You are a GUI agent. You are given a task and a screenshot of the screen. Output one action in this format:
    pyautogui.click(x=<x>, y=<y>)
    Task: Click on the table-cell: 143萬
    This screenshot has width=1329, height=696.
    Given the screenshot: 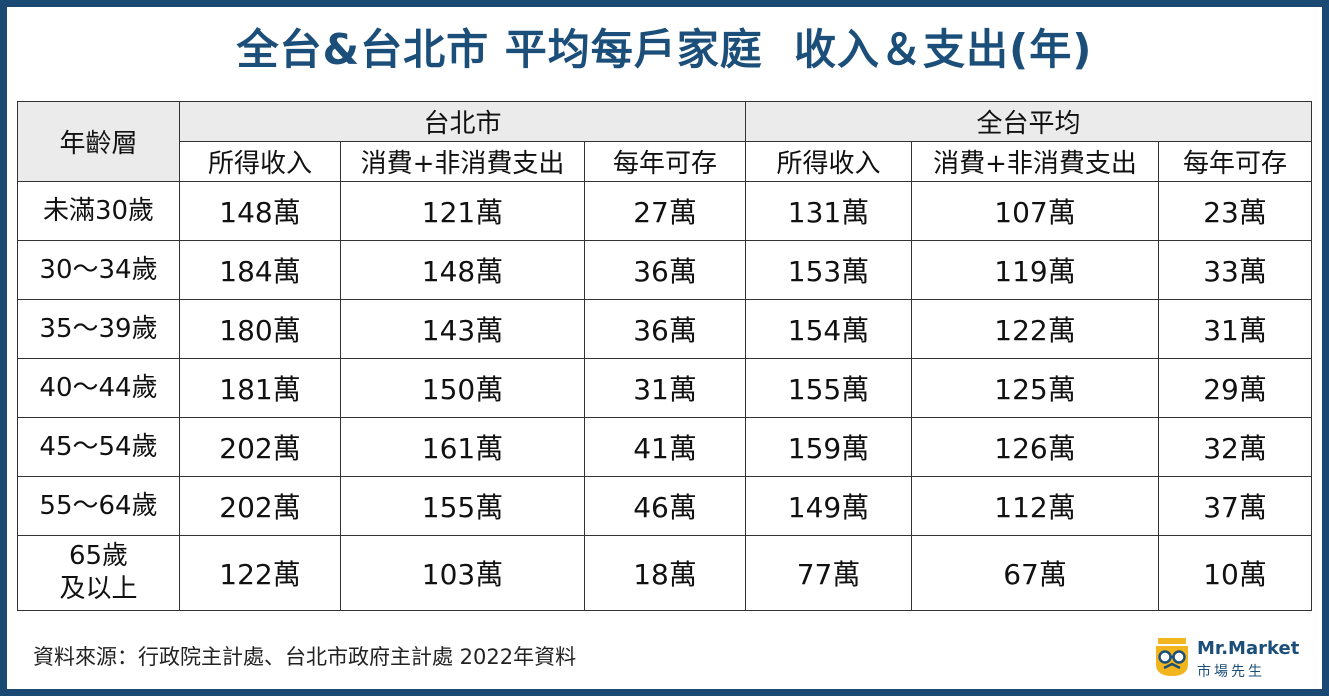 What is the action you would take?
    pyautogui.click(x=462, y=329)
    